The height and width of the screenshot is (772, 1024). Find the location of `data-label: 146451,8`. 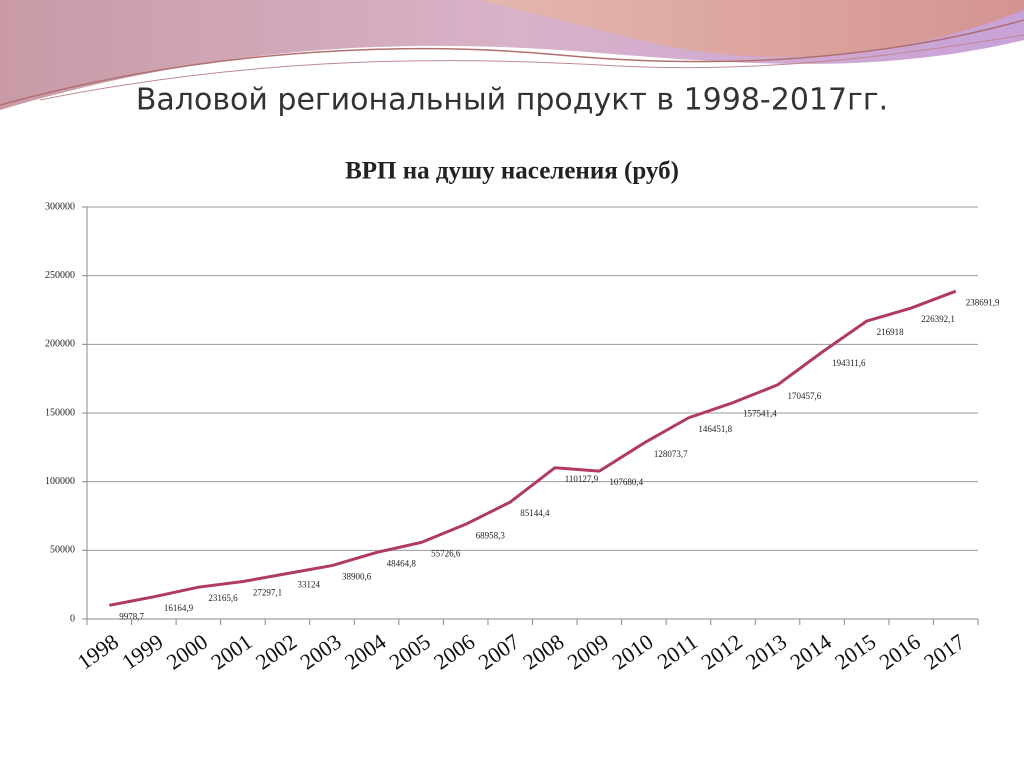

data-label: 146451,8 is located at coordinates (715, 429).